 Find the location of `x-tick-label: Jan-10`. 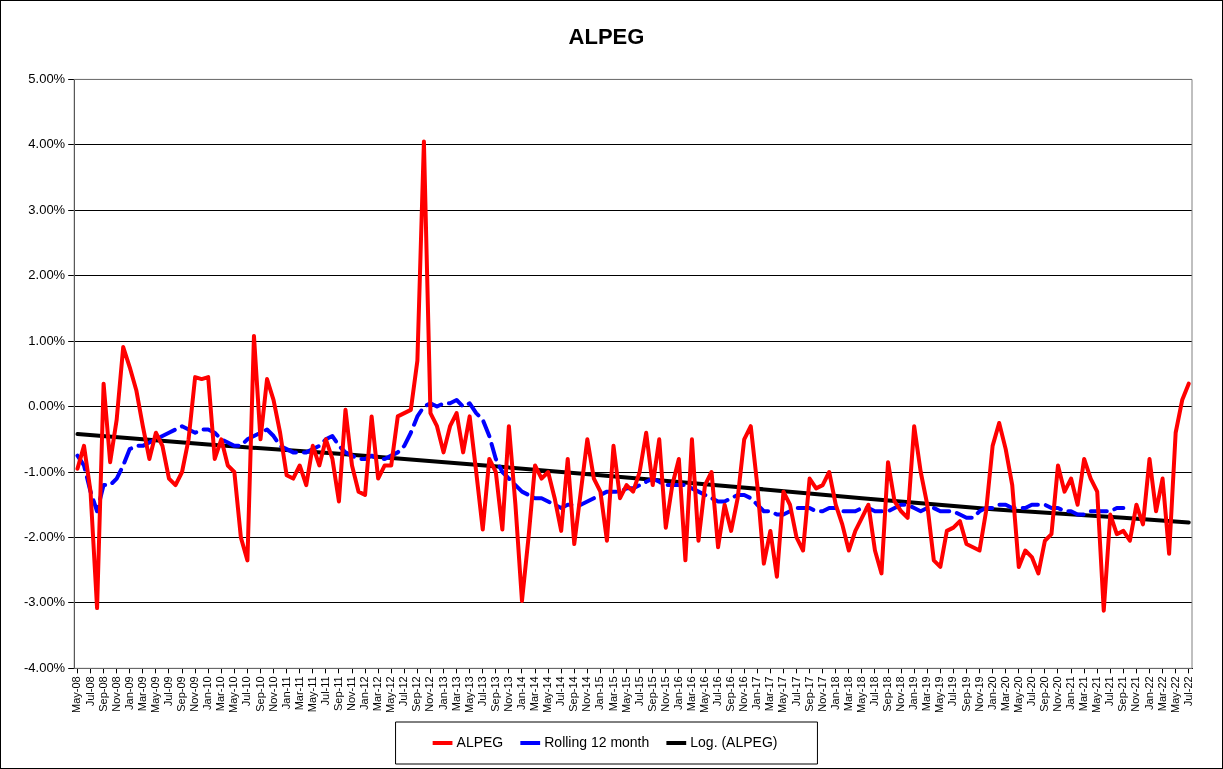

x-tick-label: Jan-10 is located at coordinates (207, 693).